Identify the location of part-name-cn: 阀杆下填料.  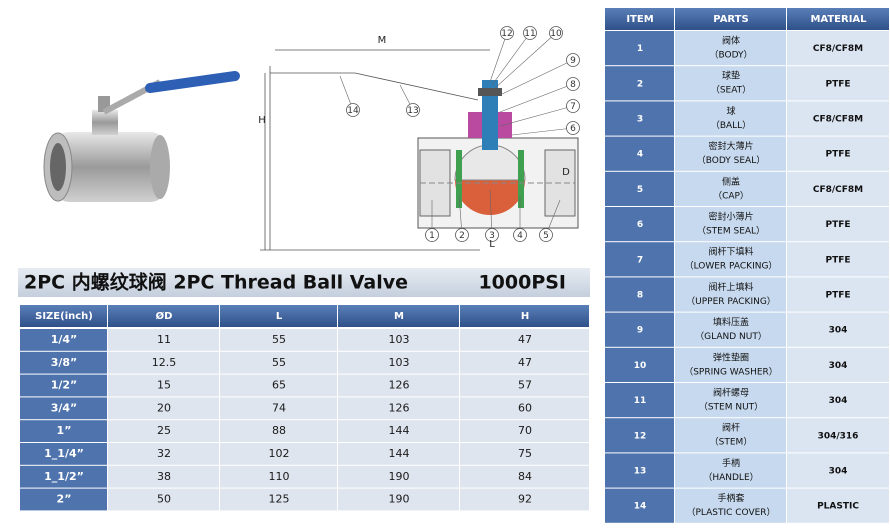
(730, 252).